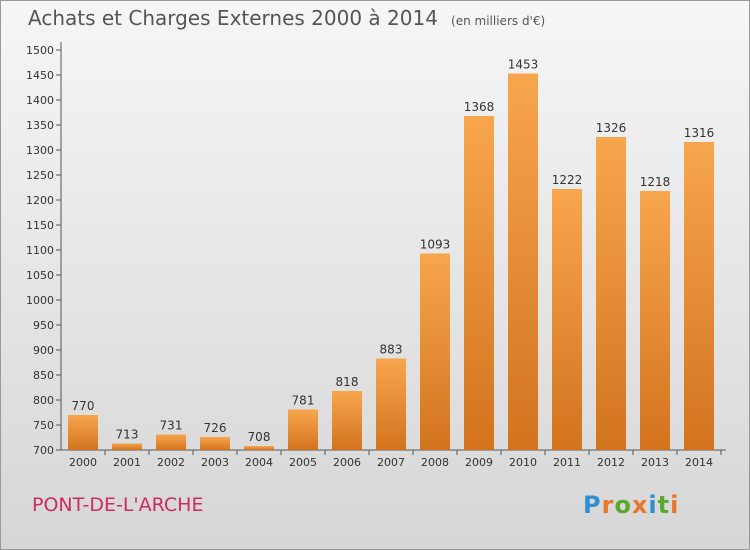 The image size is (750, 550). What do you see at coordinates (391, 462) in the screenshot?
I see `x-tick-label: 2007` at bounding box center [391, 462].